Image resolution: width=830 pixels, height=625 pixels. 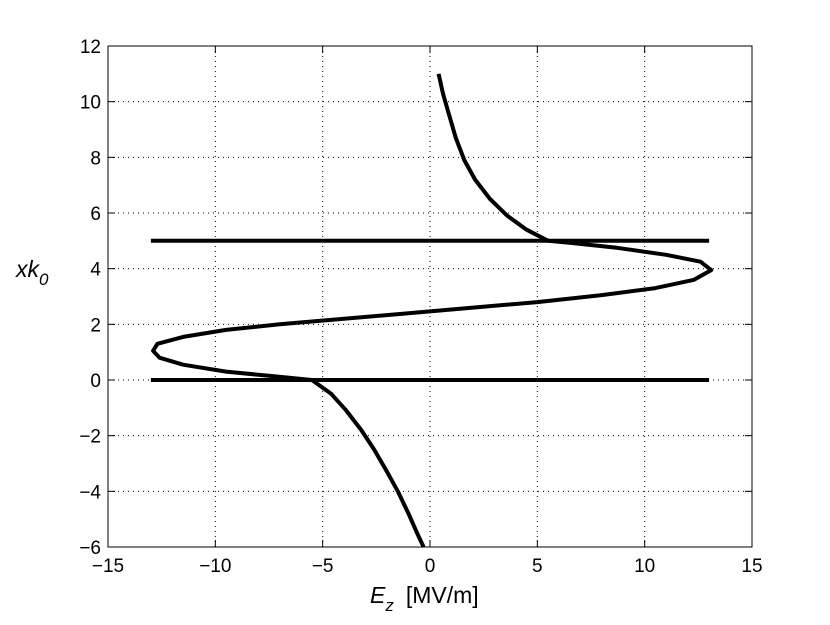 I want to click on y-tick-label: 10, so click(x=90, y=103).